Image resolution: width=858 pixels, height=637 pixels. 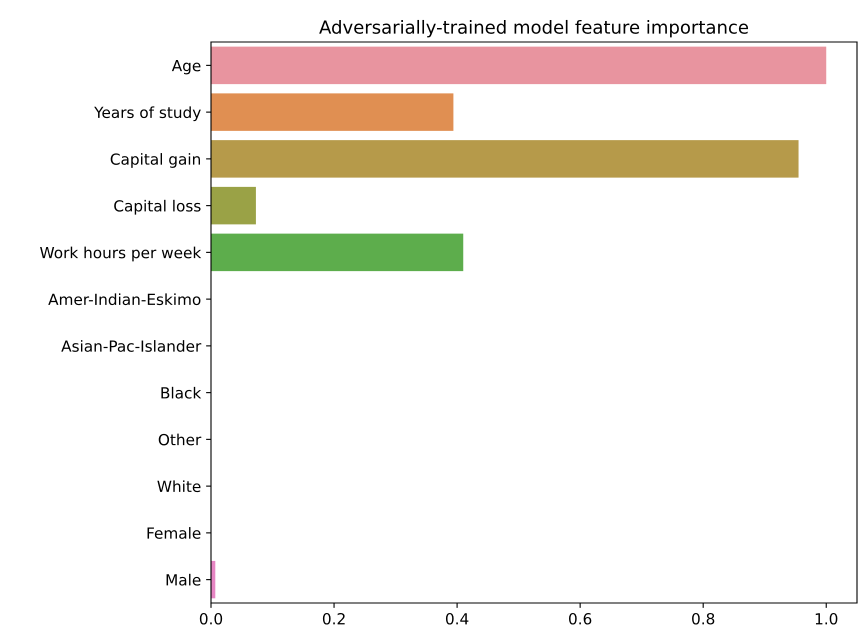 I want to click on x-tick-label: 0.2, so click(x=333, y=618).